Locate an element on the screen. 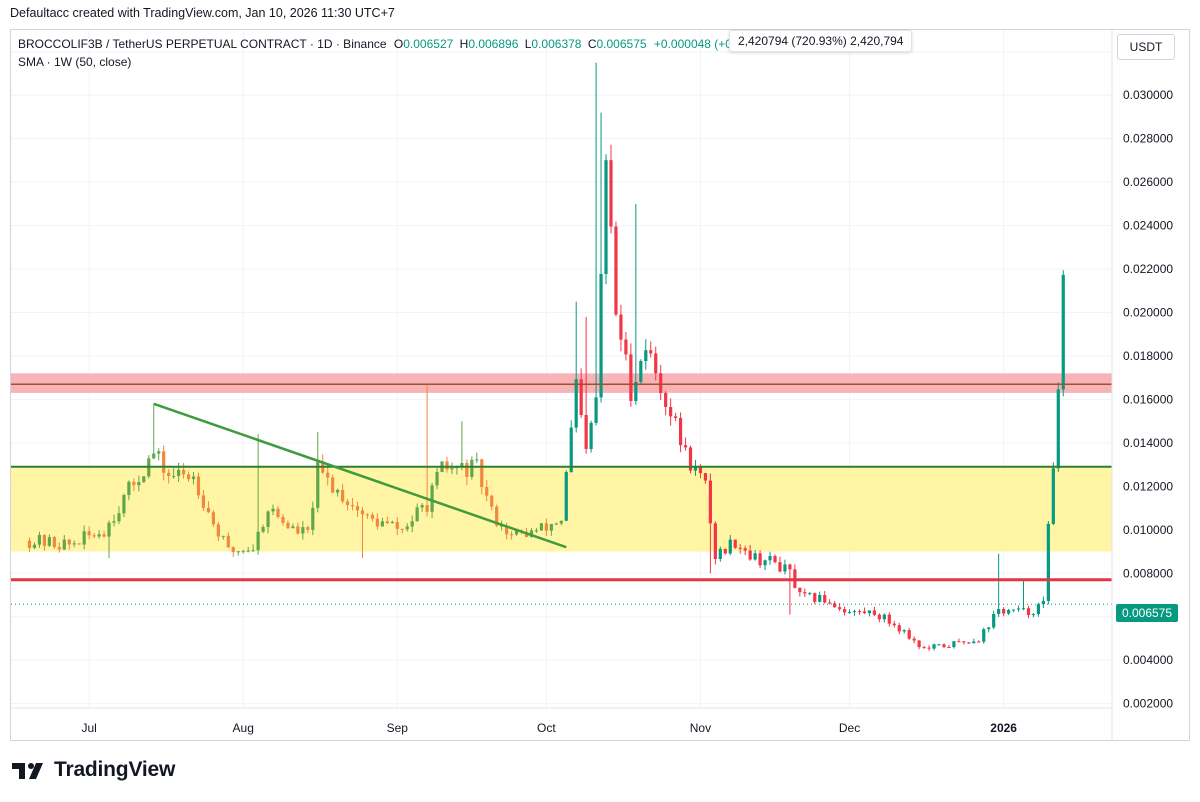 Image resolution: width=1200 pixels, height=802 pixels. support-zone is located at coordinates (561, 509).